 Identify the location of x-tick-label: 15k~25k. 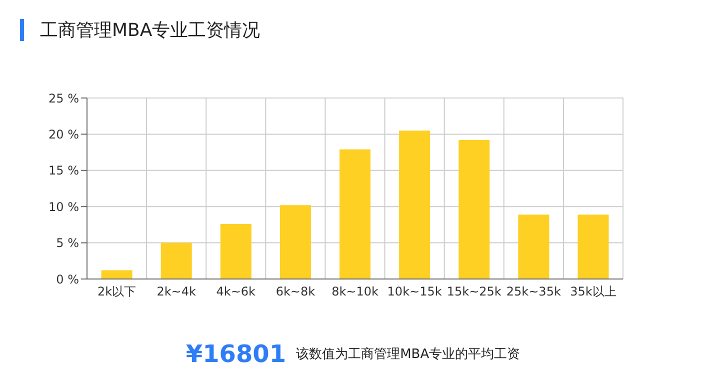
(474, 291).